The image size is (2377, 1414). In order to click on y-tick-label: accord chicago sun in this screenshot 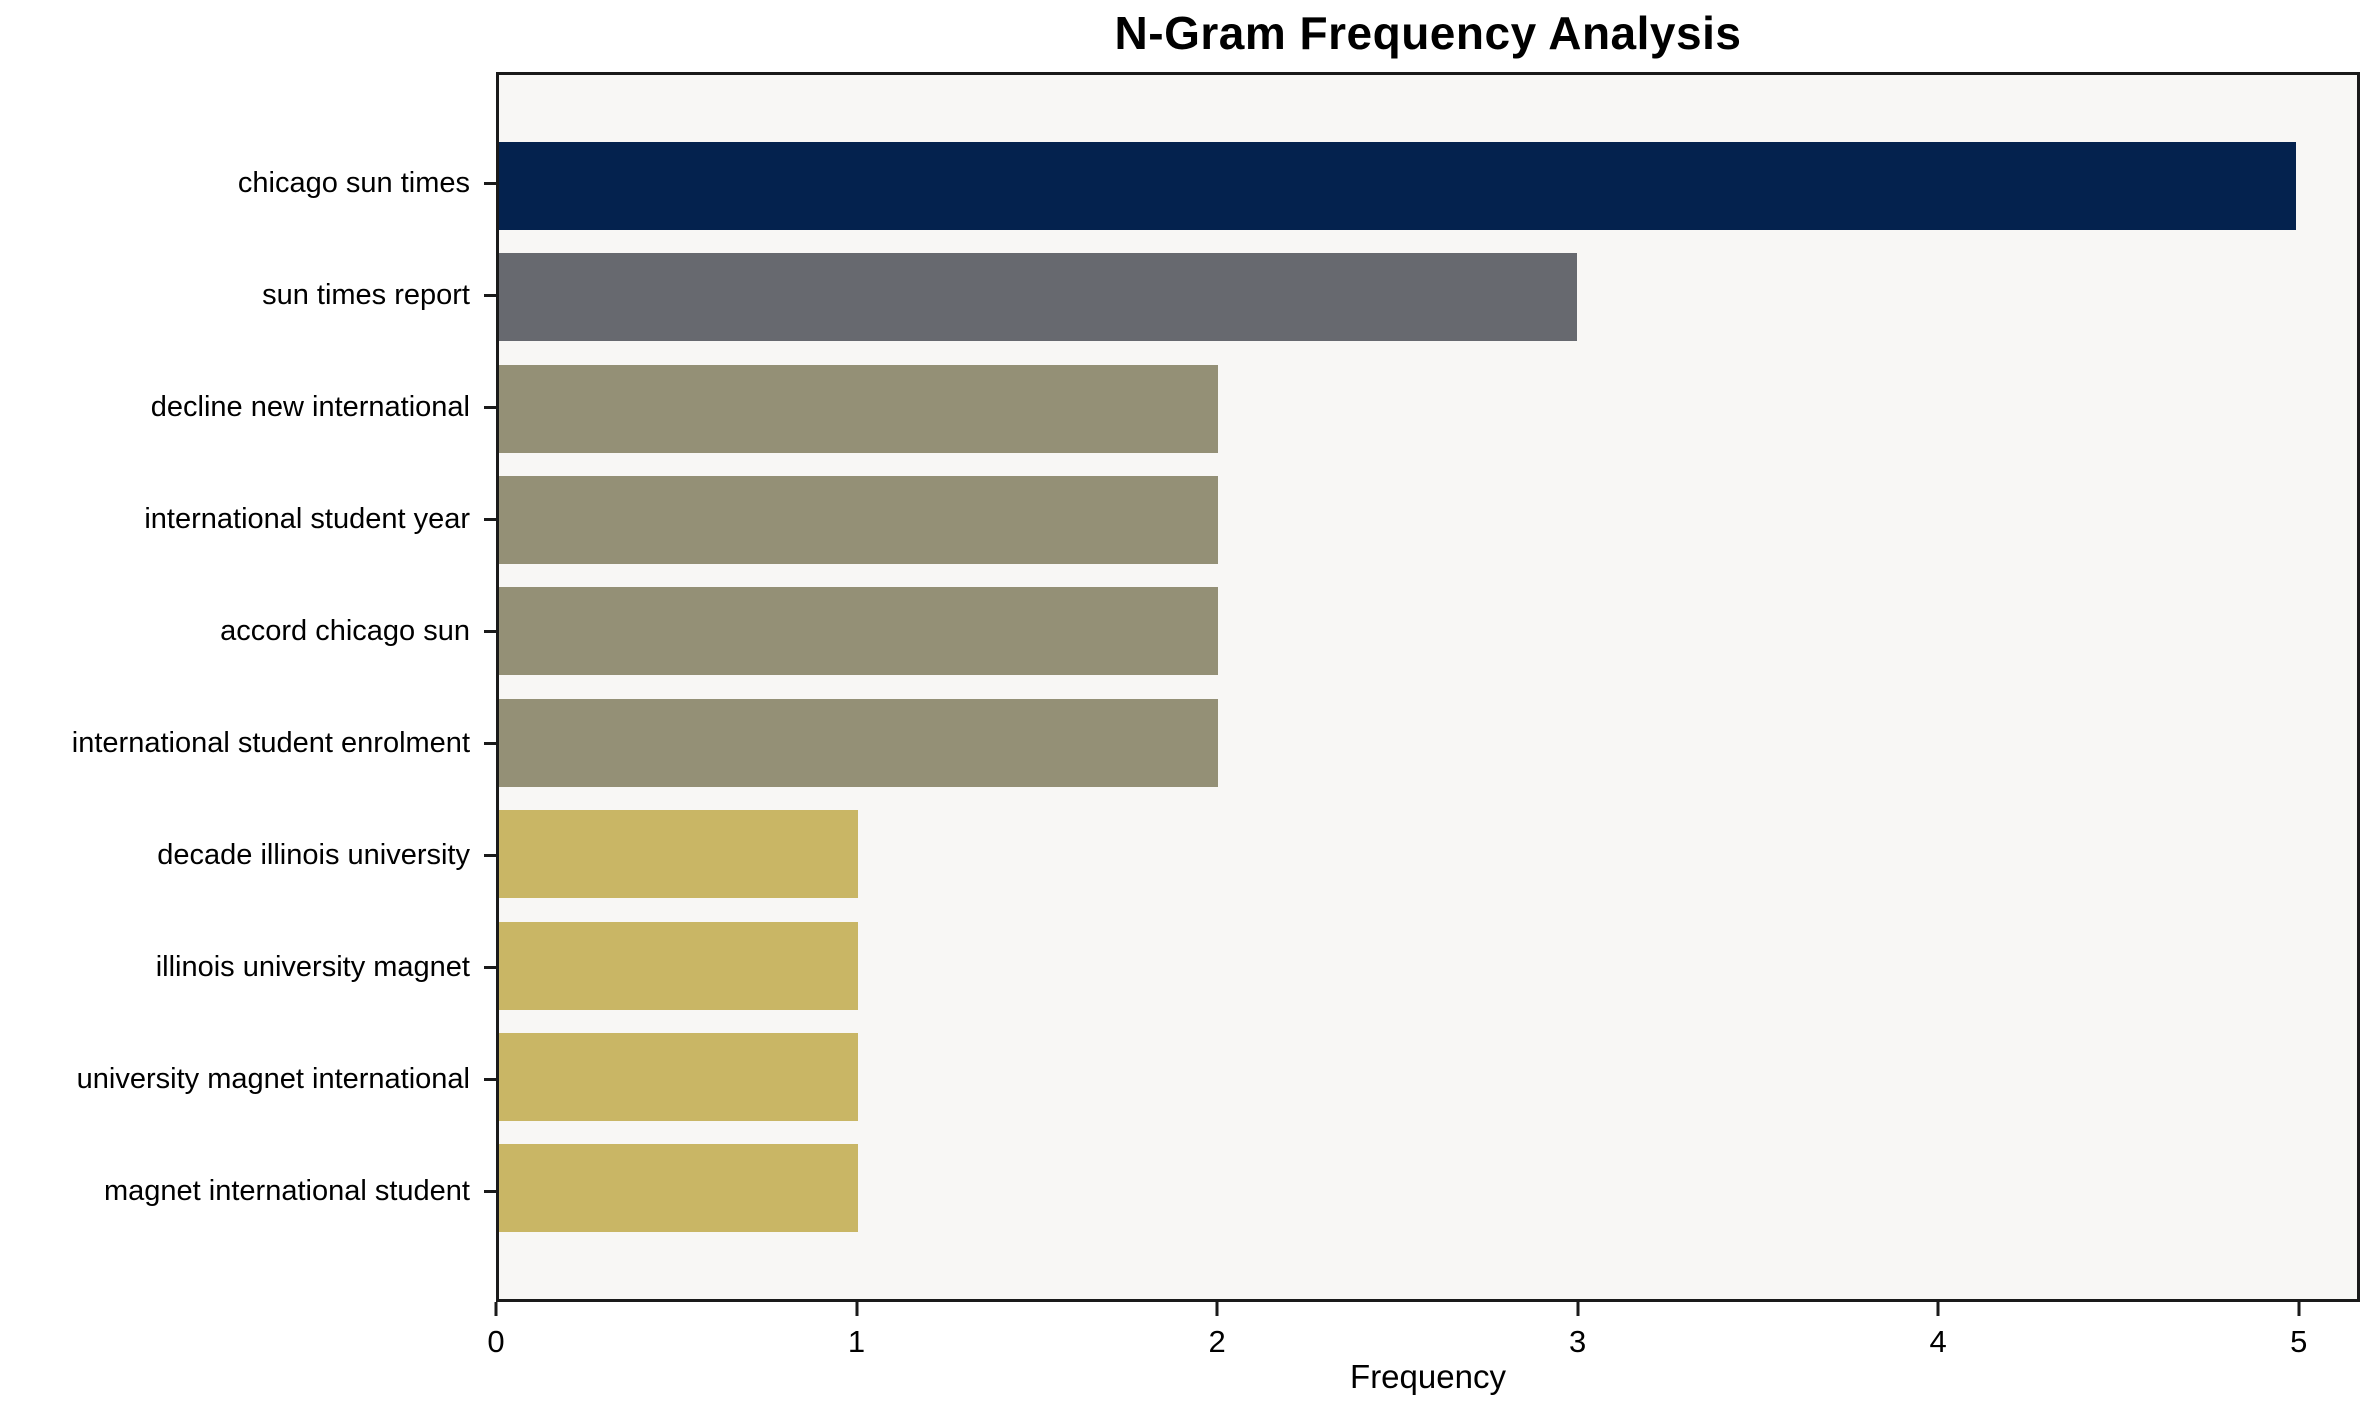, I will do `click(345, 630)`.